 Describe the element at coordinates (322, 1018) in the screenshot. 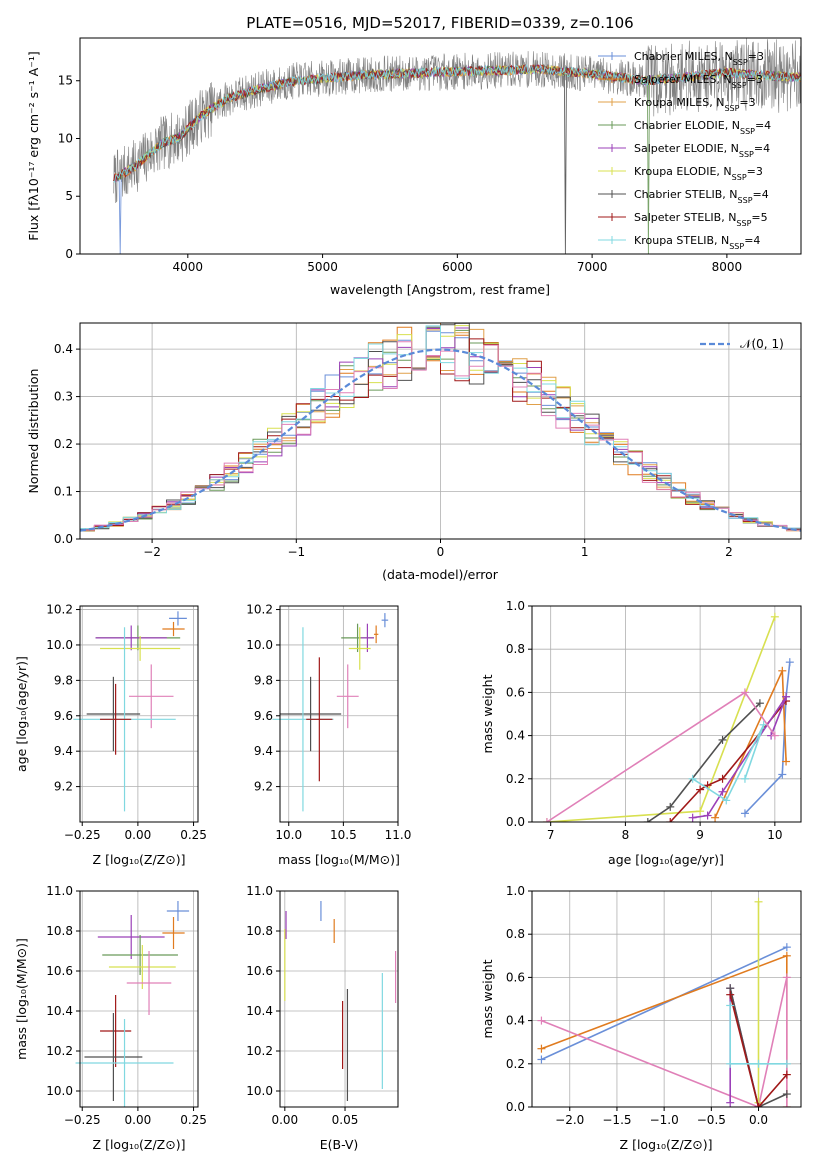

I see `mass-vs-ebv-panel: 0.00 0.05 10.0 10.2 10.4 10.6 10.8 11.0 E(B-V)` at that location.